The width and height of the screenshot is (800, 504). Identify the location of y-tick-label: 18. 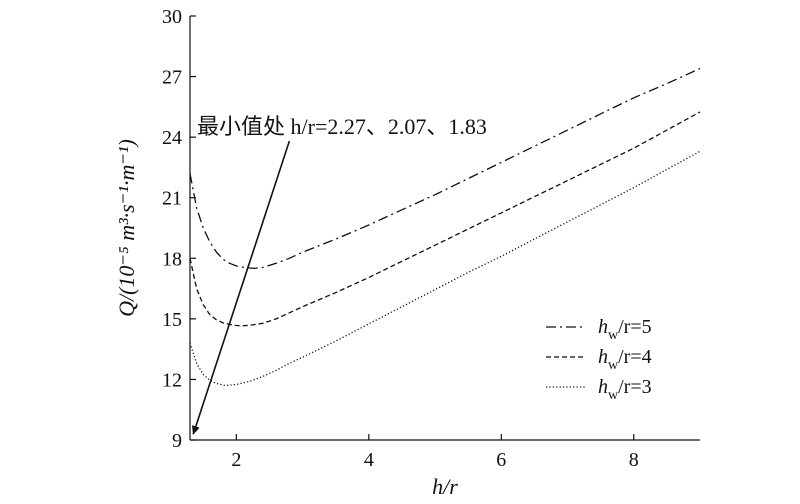
(172, 259).